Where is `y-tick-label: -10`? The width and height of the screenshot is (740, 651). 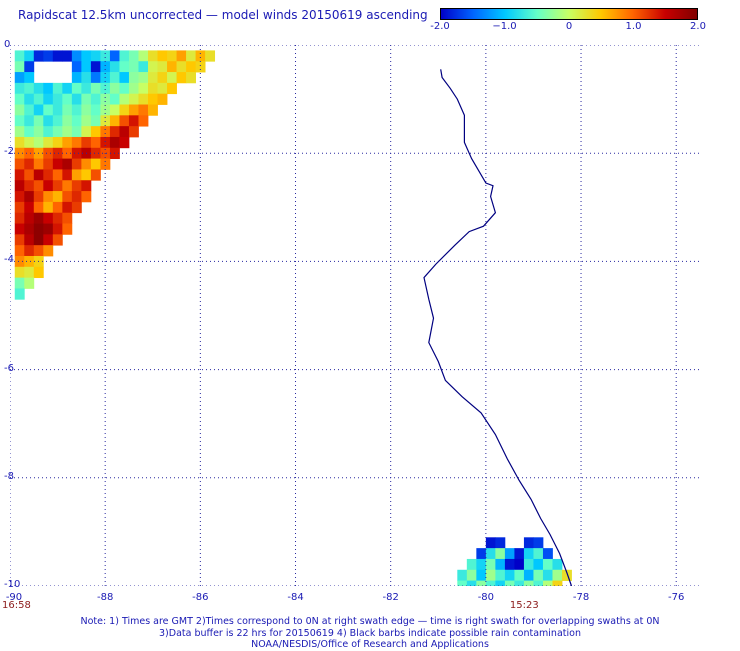 y-tick-label: -10 is located at coordinates (12, 584).